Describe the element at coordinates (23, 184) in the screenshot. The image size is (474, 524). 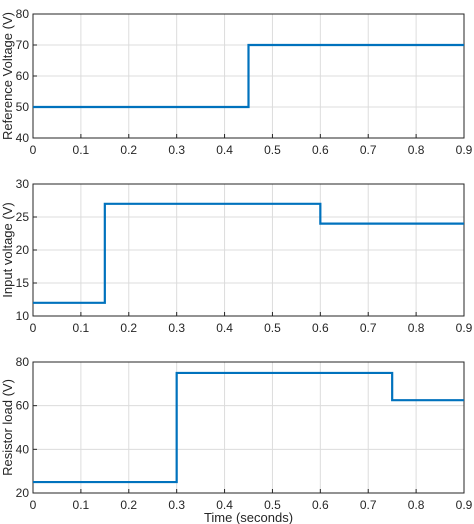
I see `y-tick-label: 30` at that location.